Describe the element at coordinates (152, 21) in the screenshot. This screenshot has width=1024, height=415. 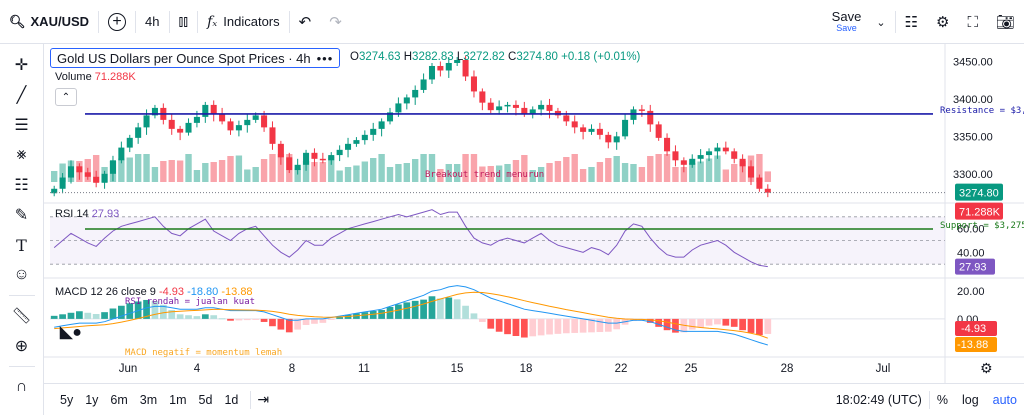
I see `interval-button: 4h` at that location.